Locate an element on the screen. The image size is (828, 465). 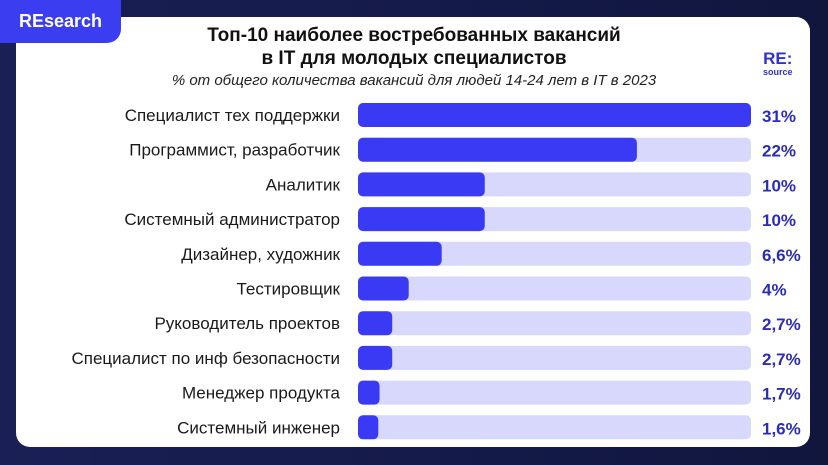
value-label: 31% is located at coordinates (779, 116).